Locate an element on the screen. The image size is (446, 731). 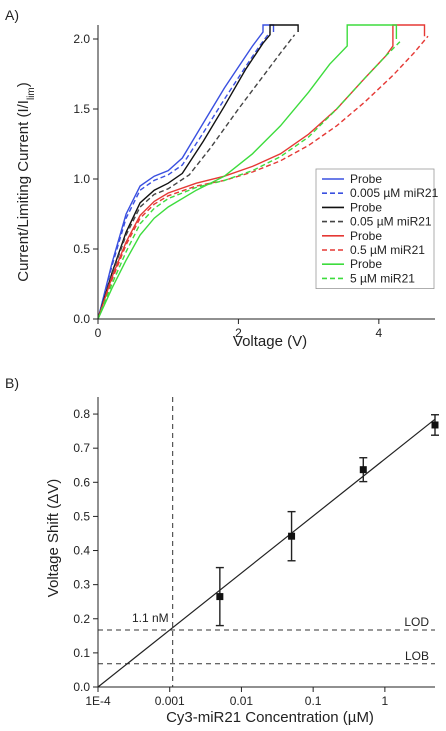
panel-a-y-axis-title: Current/Limiting Current (I/Ilim) is located at coordinates (26, 182).